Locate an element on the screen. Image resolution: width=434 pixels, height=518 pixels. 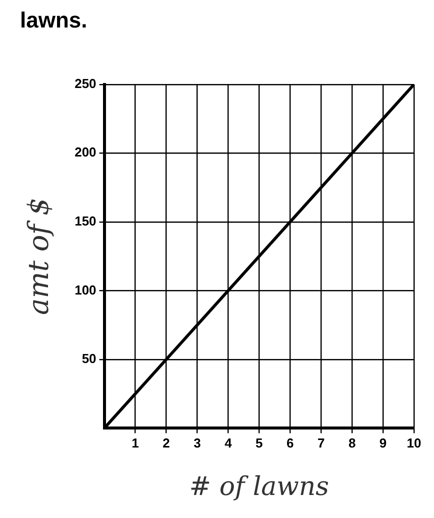
x-tick-label: 10 is located at coordinates (414, 443).